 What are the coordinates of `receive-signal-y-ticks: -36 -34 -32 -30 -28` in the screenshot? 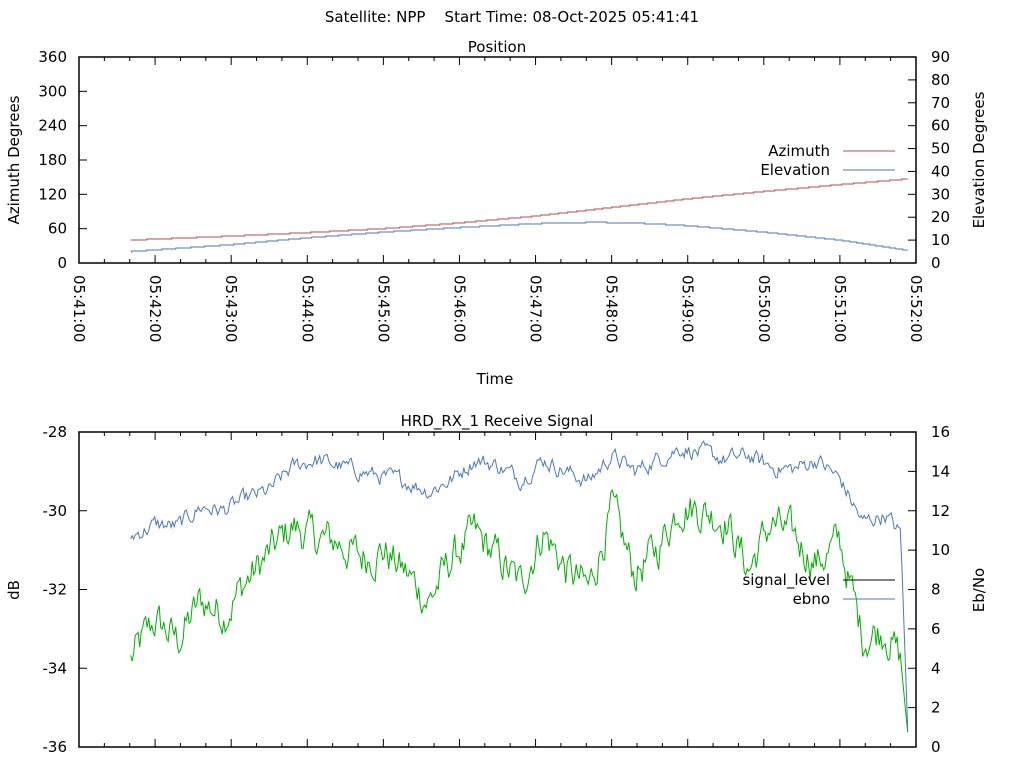 It's located at (65, 589).